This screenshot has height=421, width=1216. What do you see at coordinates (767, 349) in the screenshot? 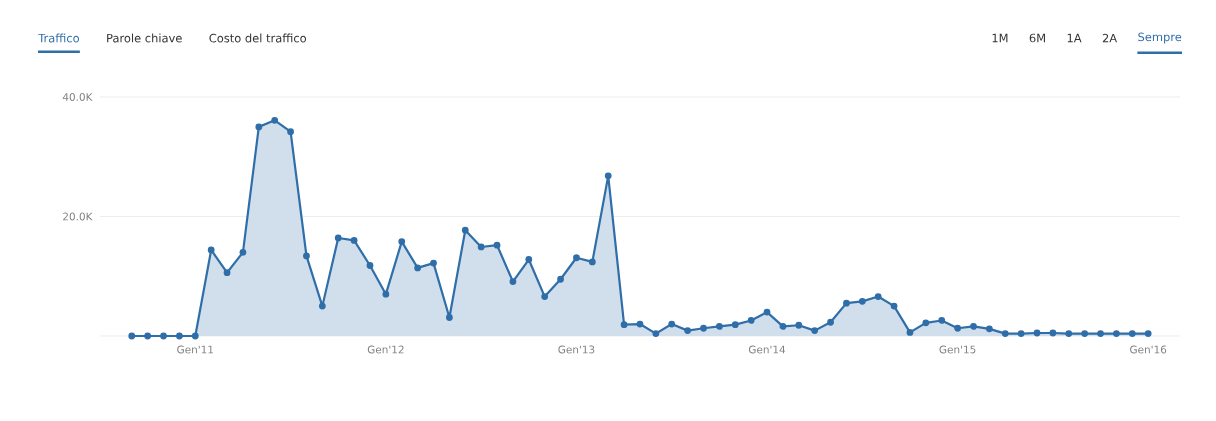
I see `x-tick-label: Gen'14` at bounding box center [767, 349].